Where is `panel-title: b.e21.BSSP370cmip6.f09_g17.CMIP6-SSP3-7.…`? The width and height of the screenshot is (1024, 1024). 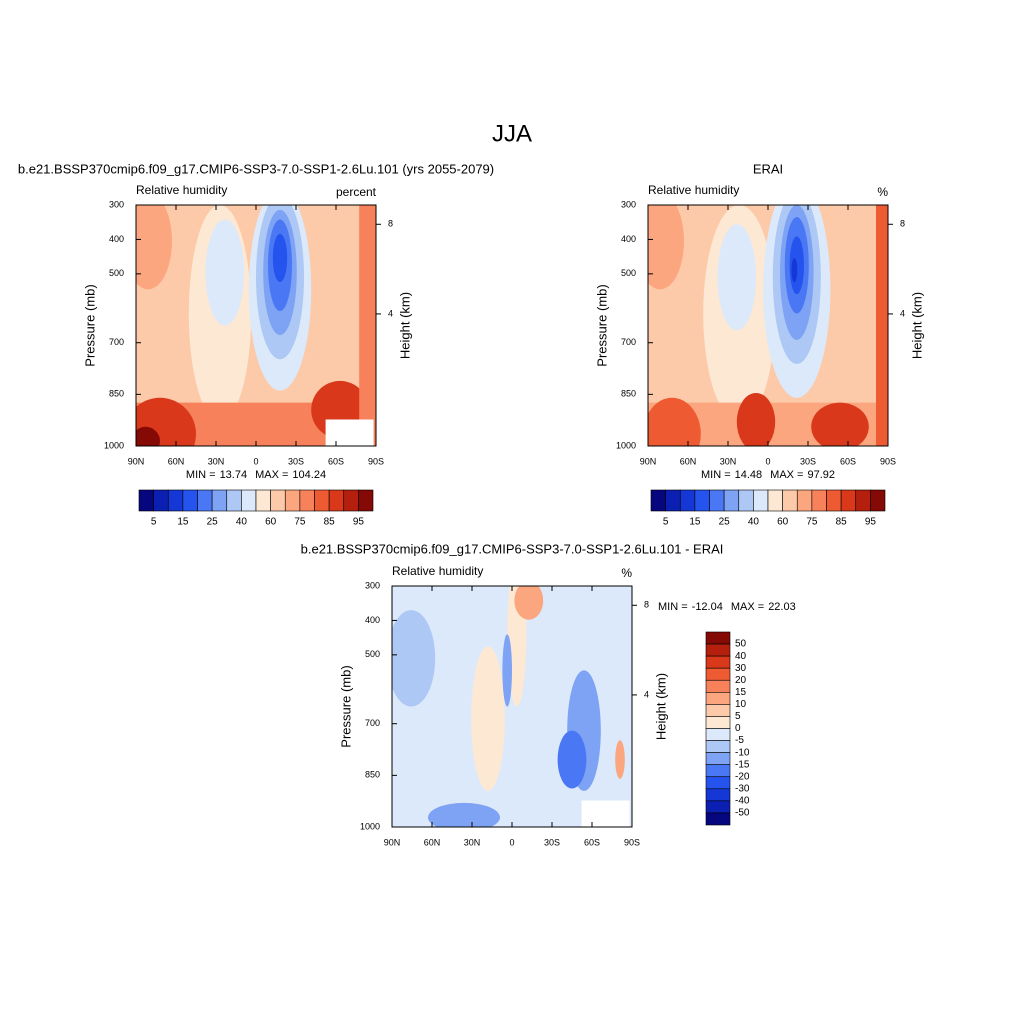
panel-title: b.e21.BSSP370cmip6.f09_g17.CMIP6-SSP3-7.… is located at coordinates (512, 548).